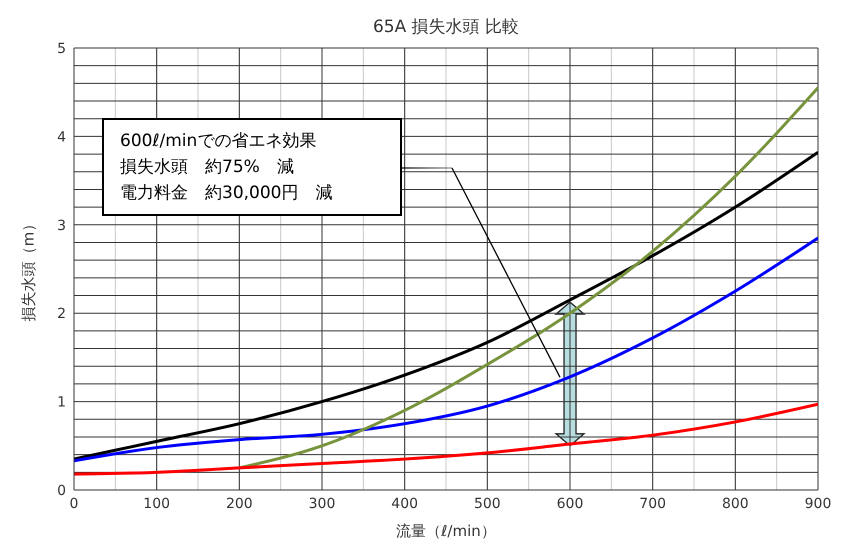  Describe the element at coordinates (61, 137) in the screenshot. I see `y-tick-label: 4` at that location.